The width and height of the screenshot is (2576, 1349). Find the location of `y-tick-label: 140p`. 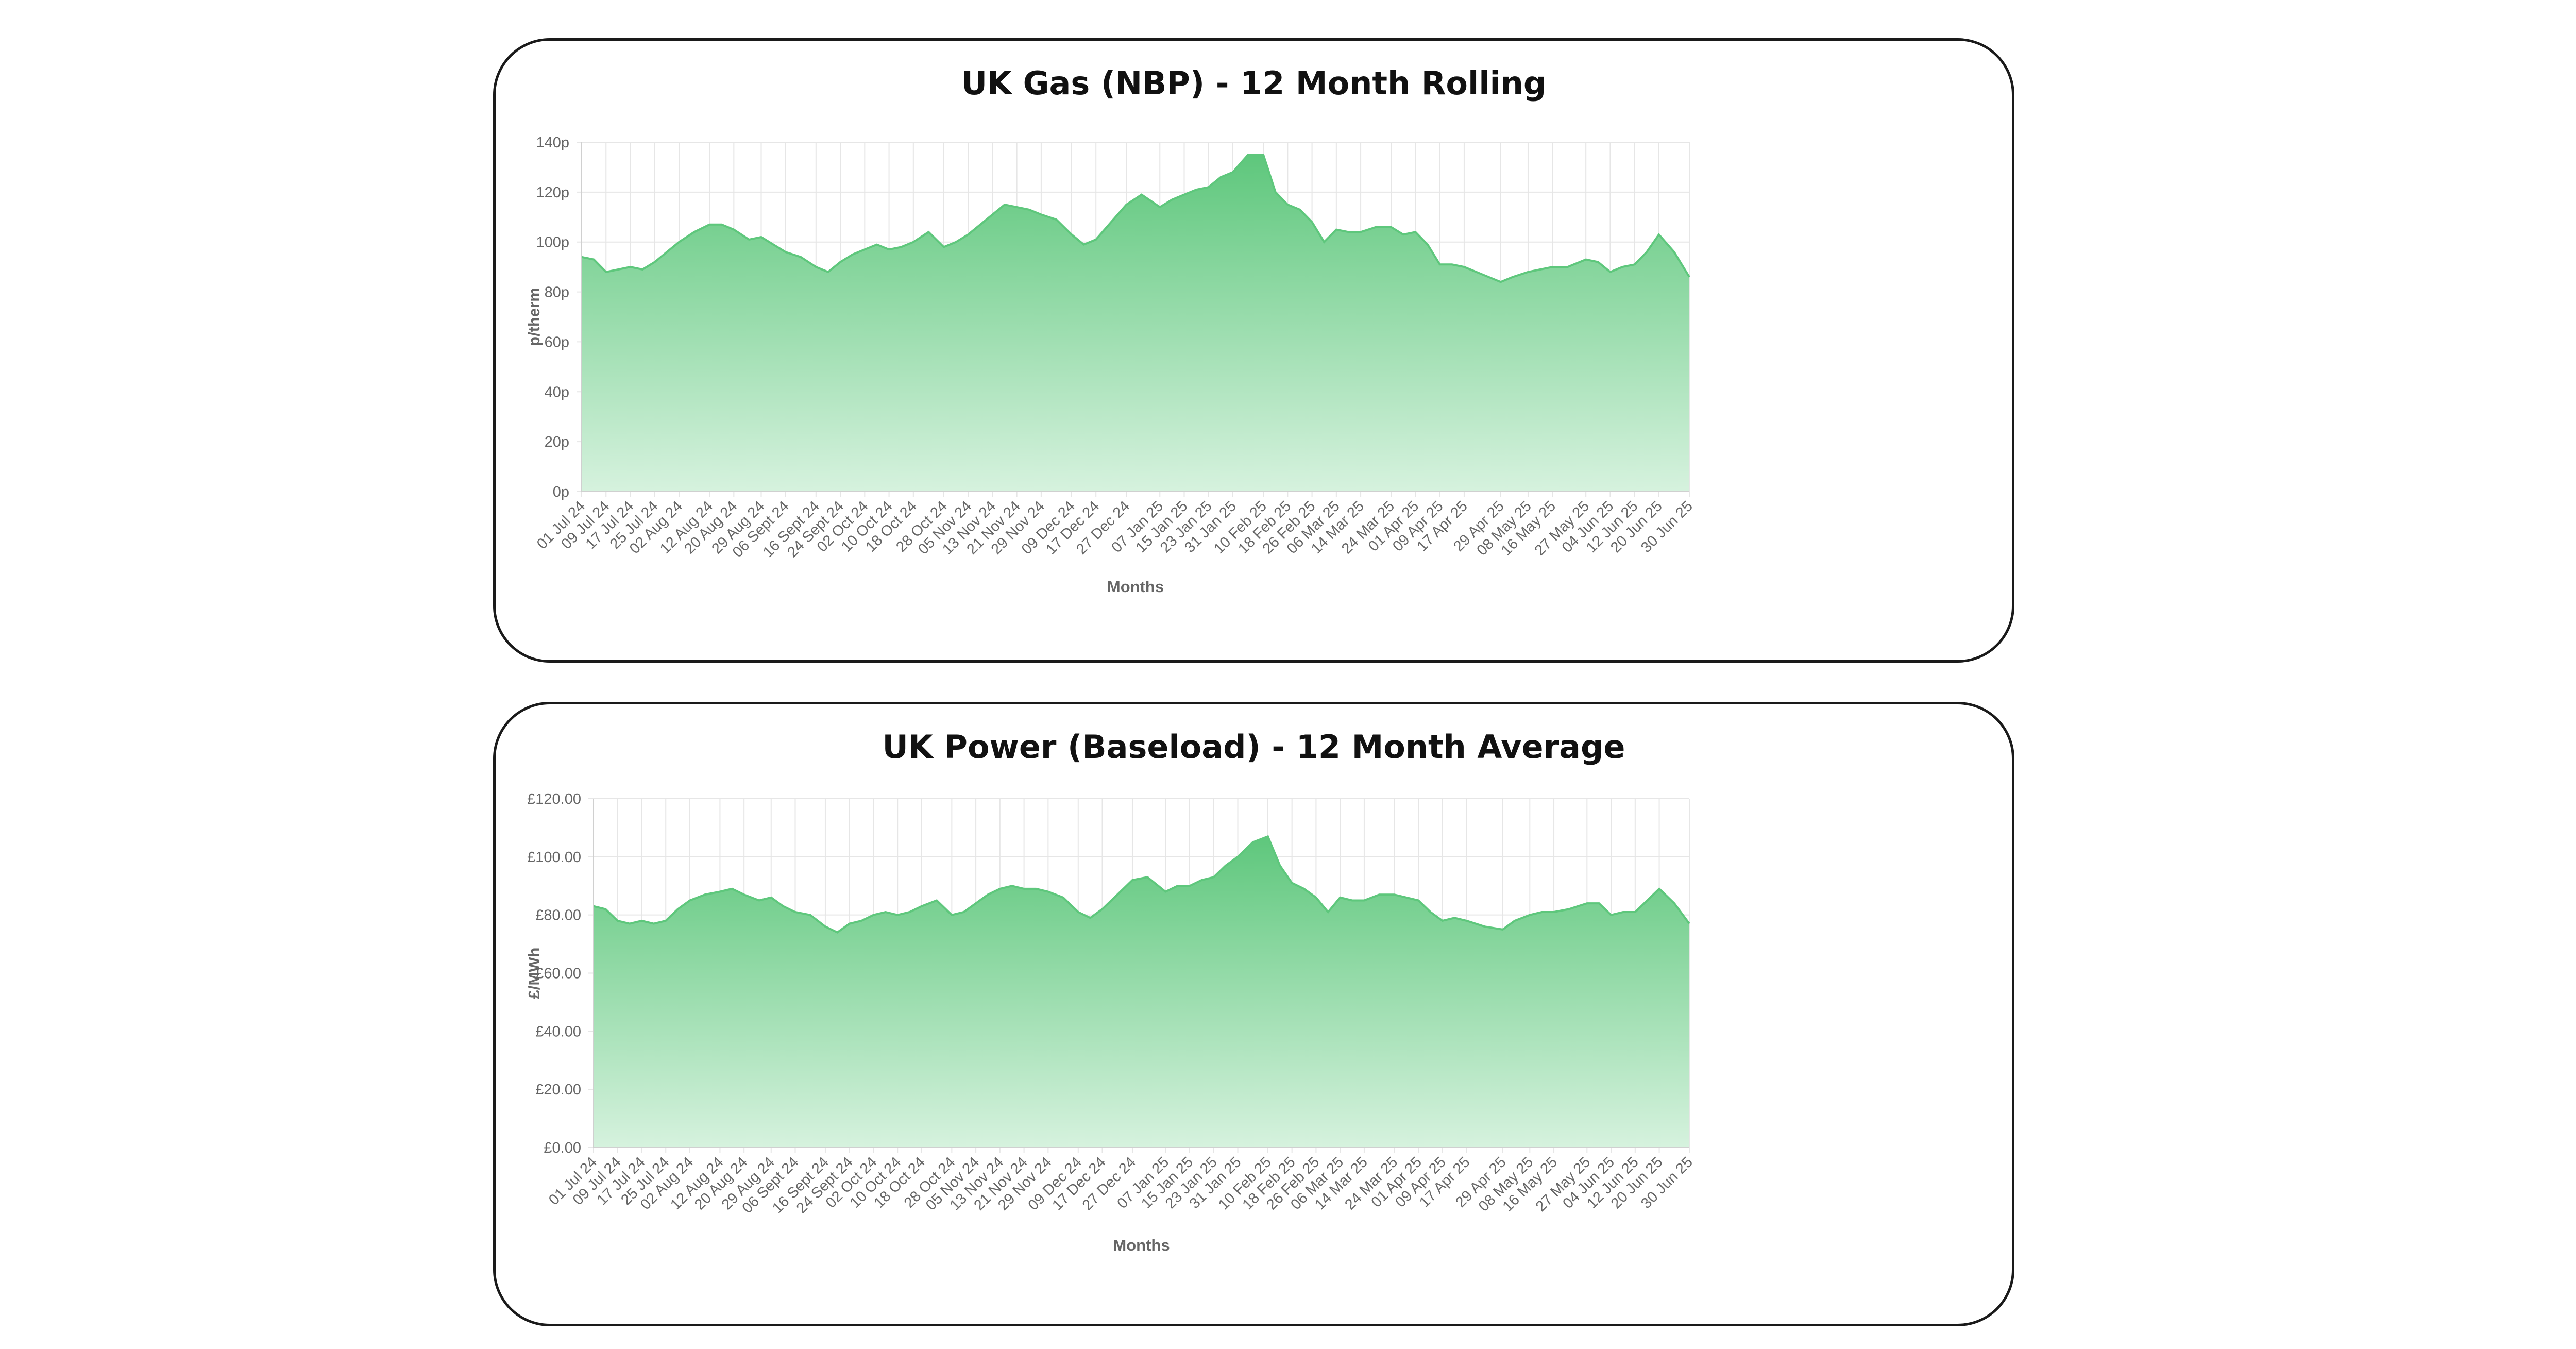

y-tick-label: 140p is located at coordinates (552, 142).